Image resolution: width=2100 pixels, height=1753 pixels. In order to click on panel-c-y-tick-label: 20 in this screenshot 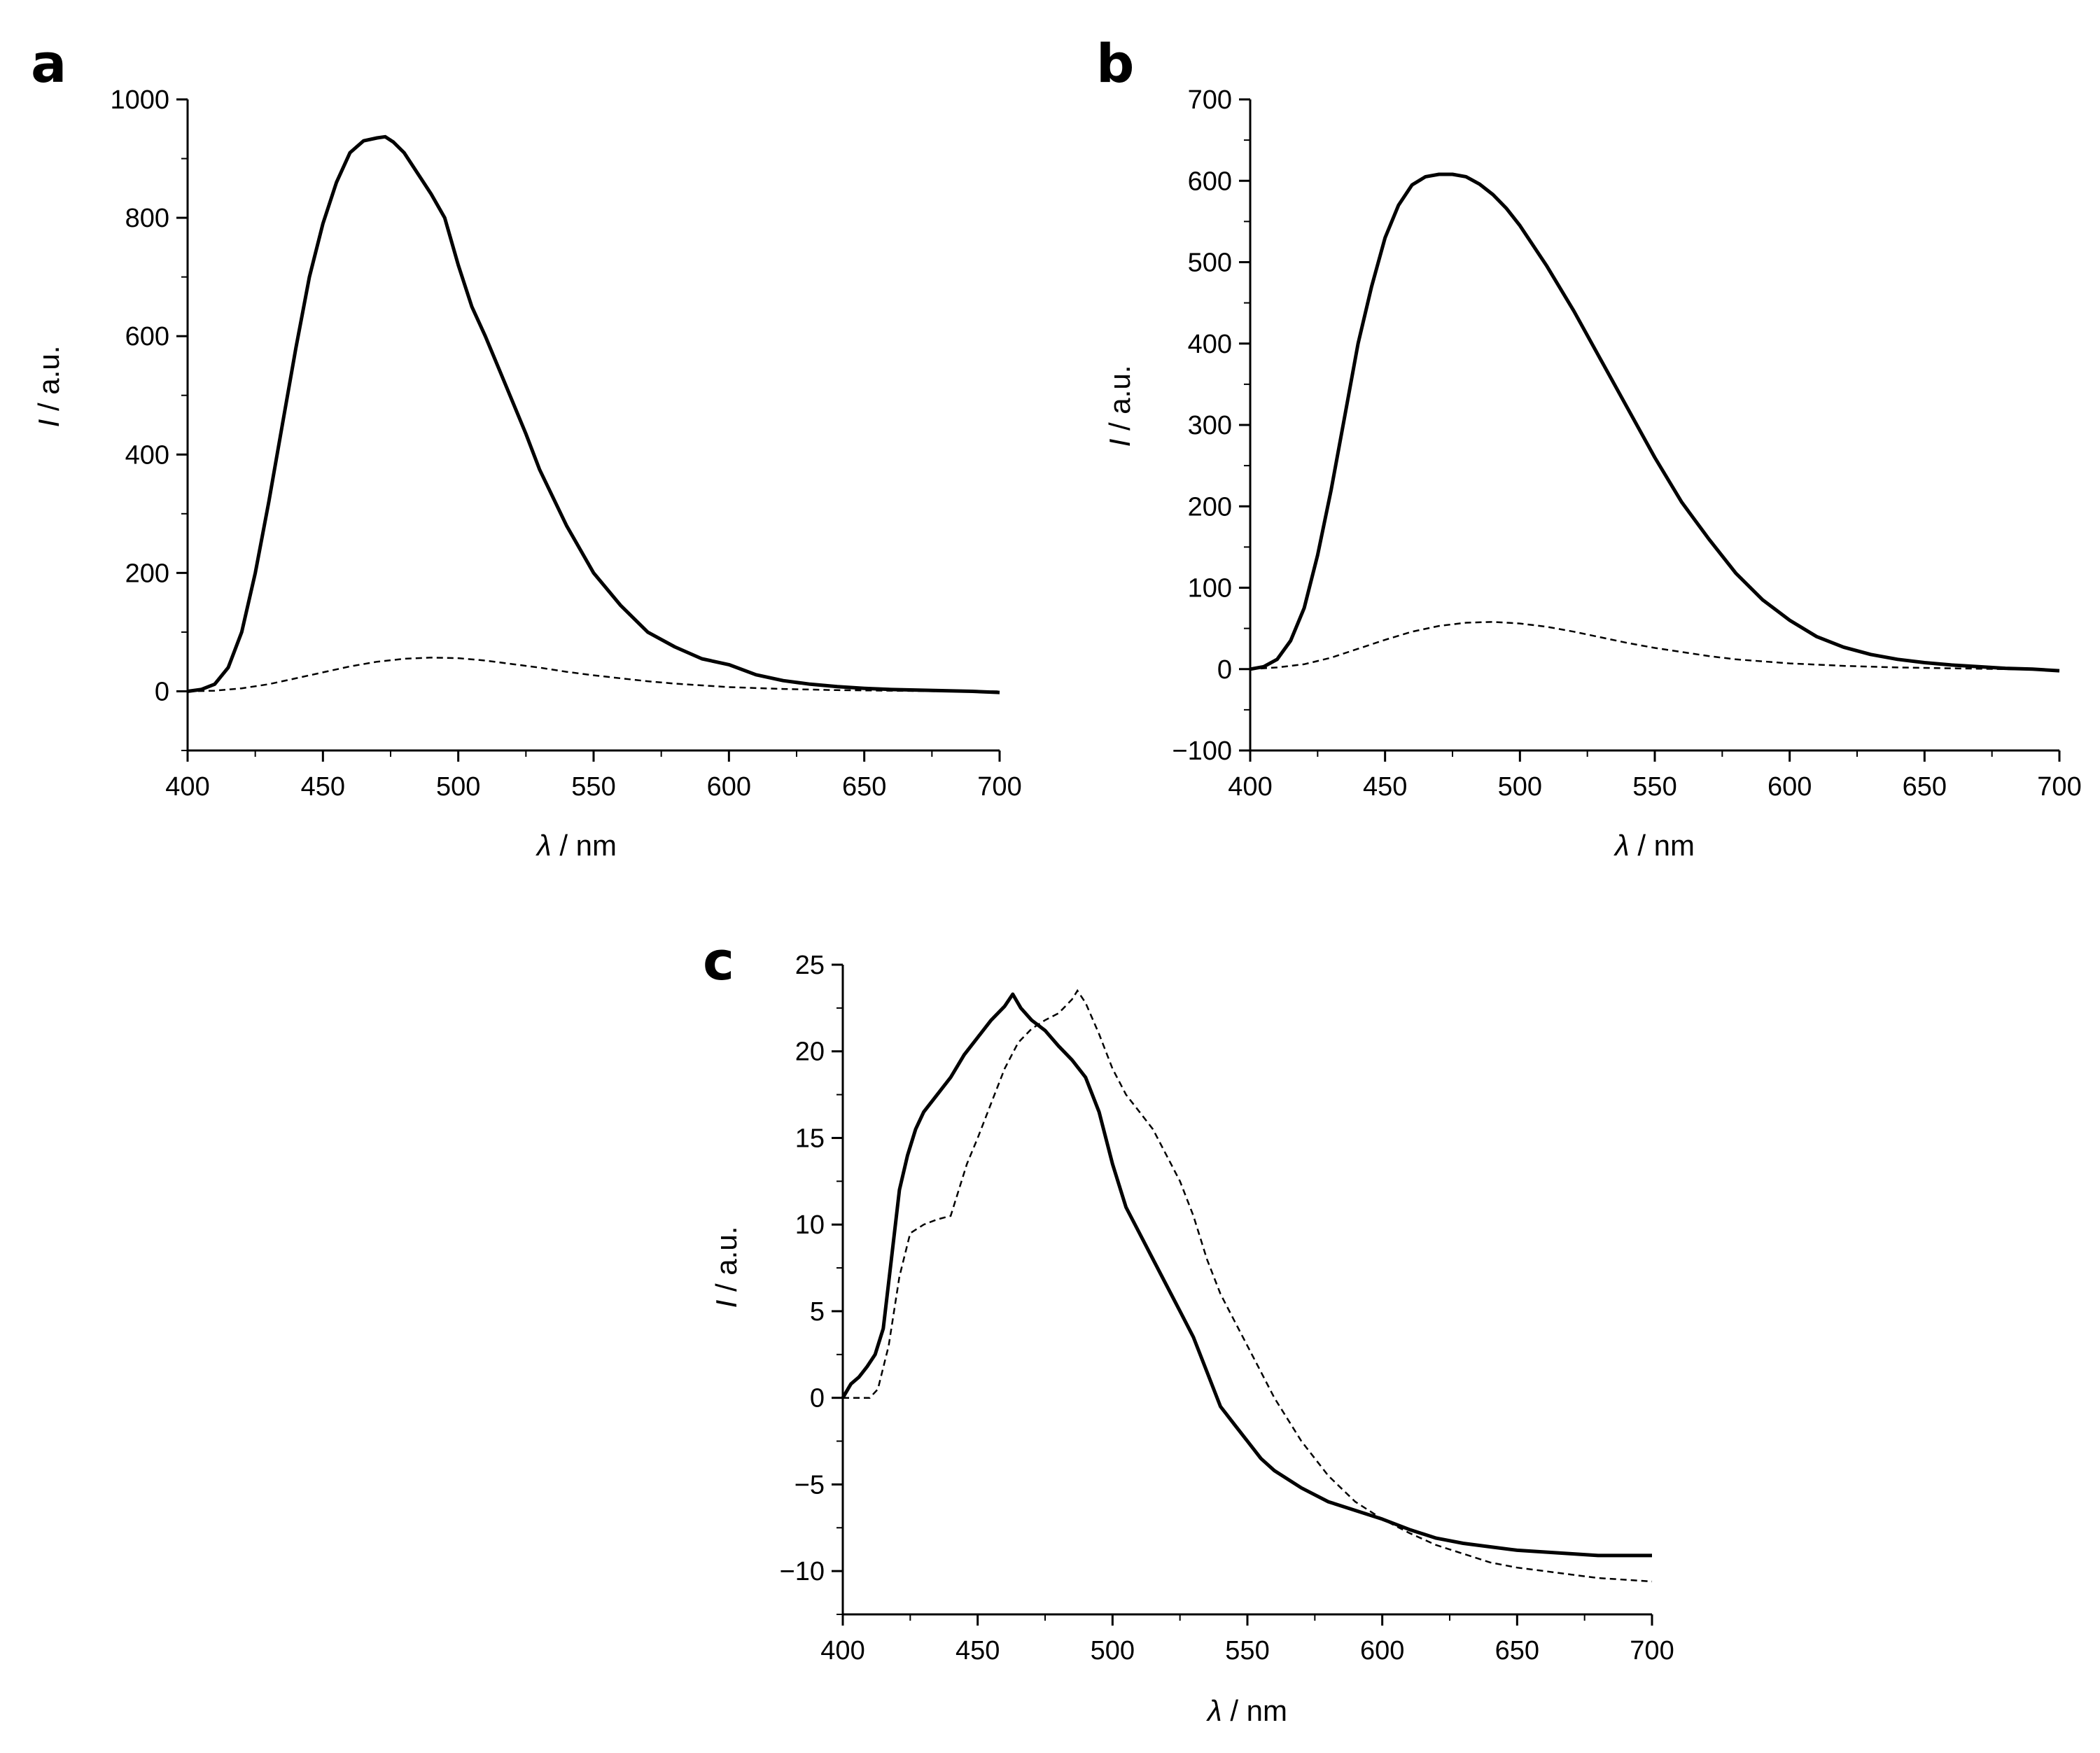, I will do `click(810, 1052)`.